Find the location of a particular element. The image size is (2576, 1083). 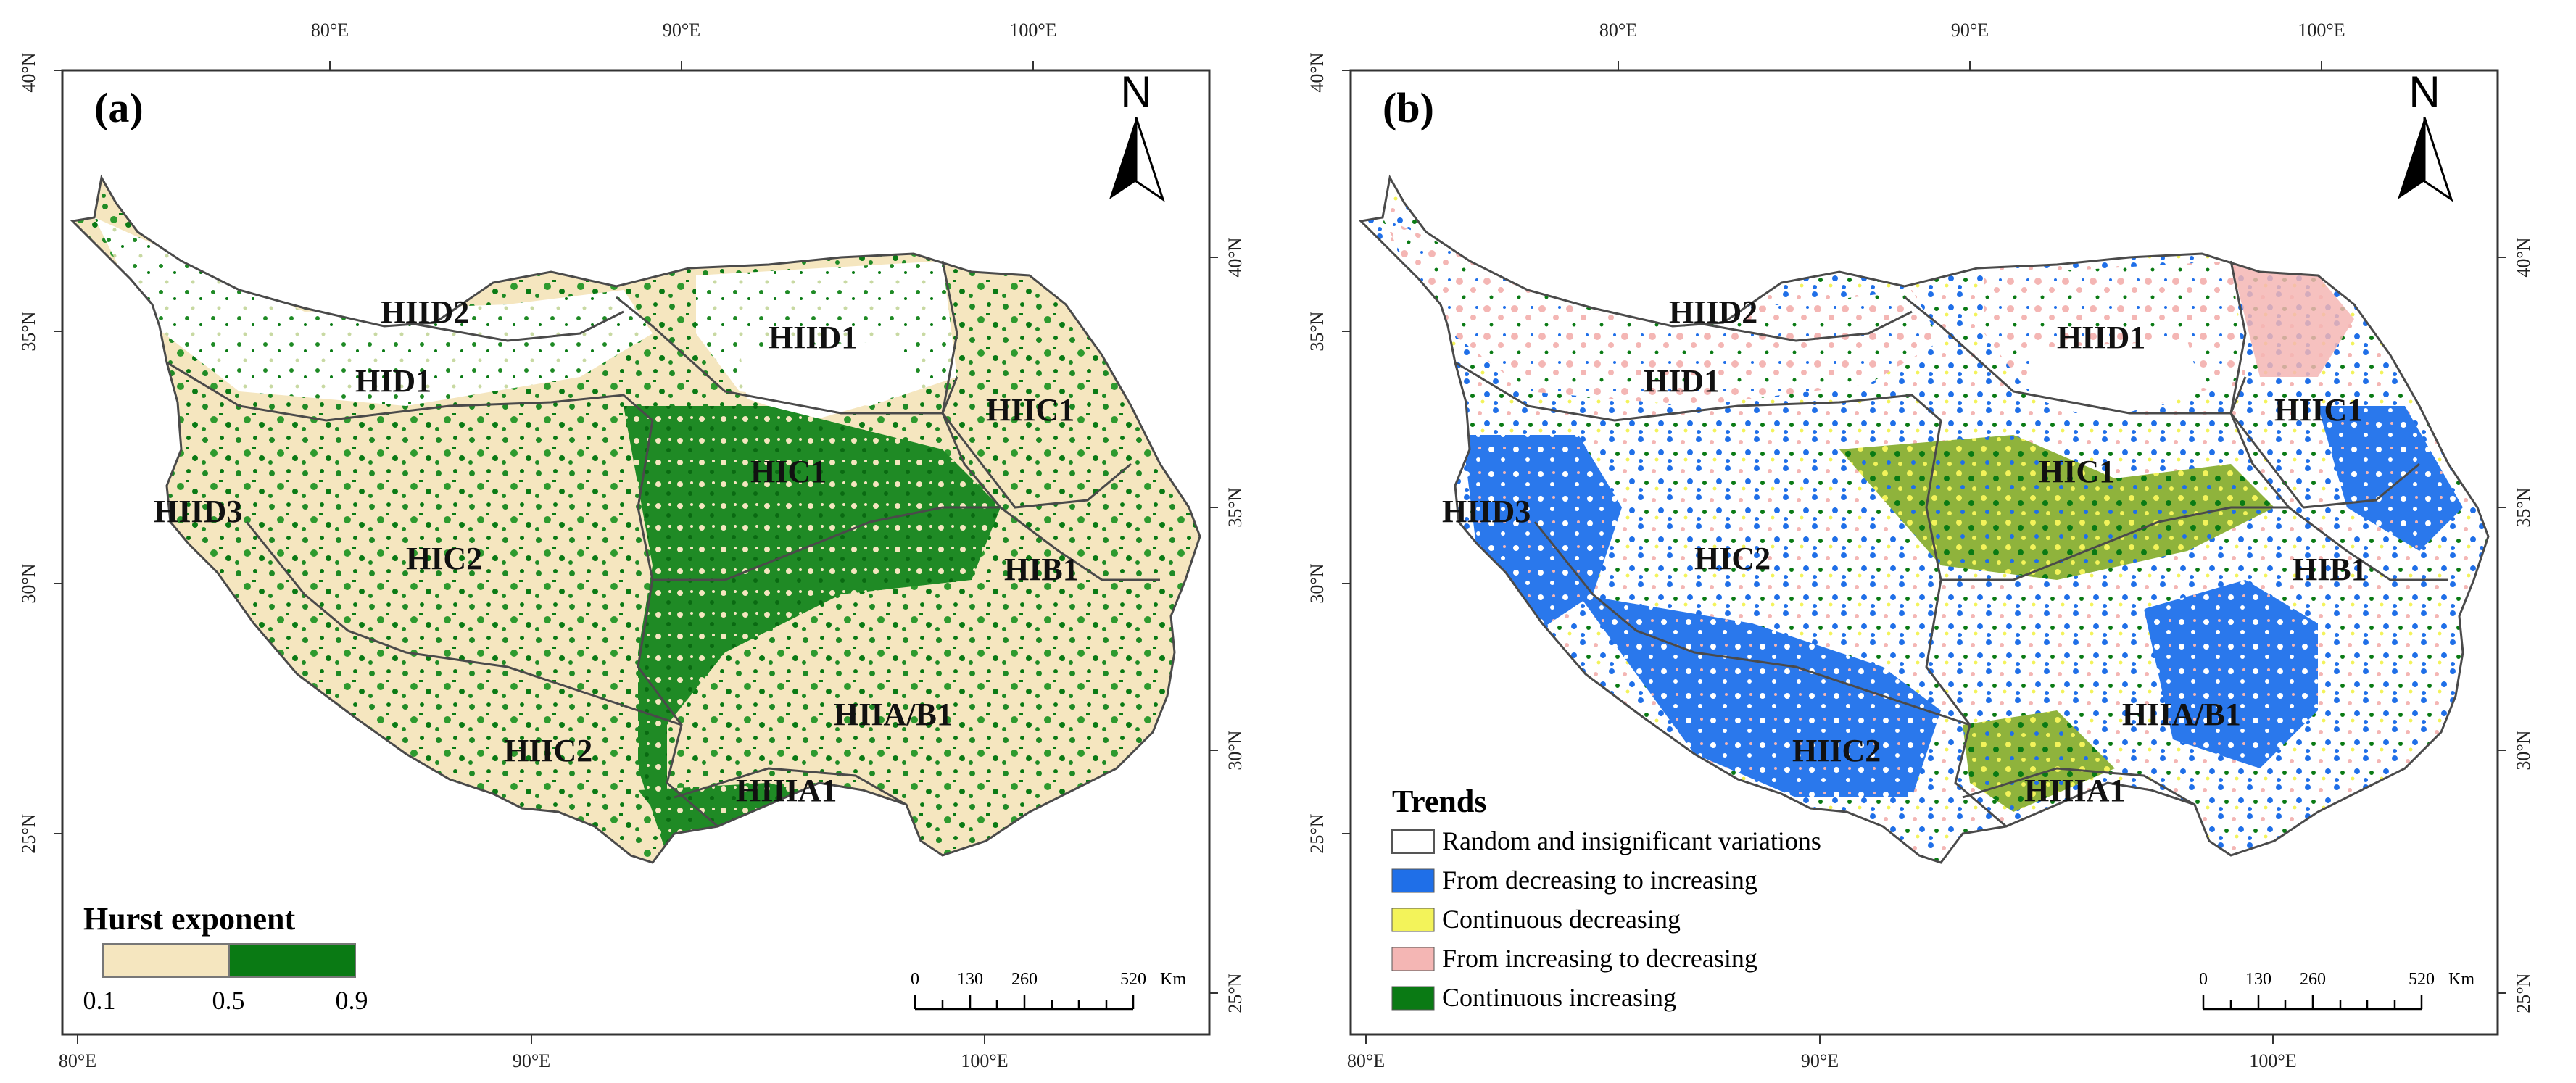

legend-title: Hurst exponent is located at coordinates (189, 919).